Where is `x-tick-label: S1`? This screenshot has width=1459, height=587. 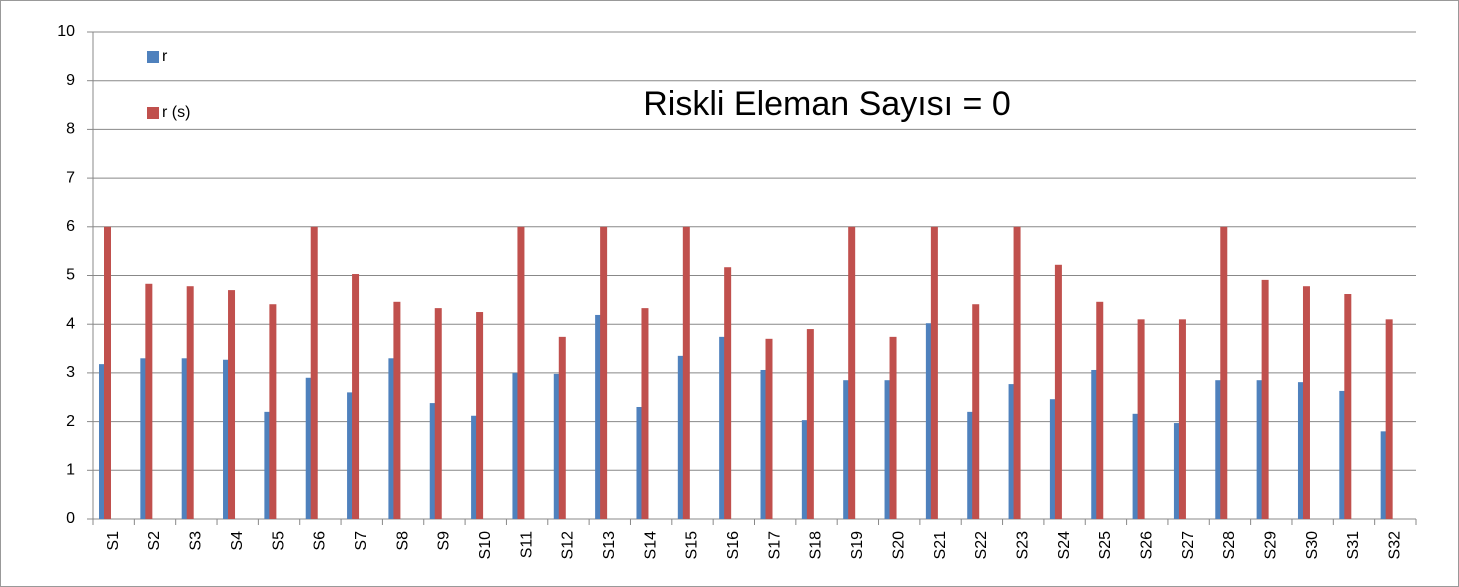 x-tick-label: S1 is located at coordinates (113, 541).